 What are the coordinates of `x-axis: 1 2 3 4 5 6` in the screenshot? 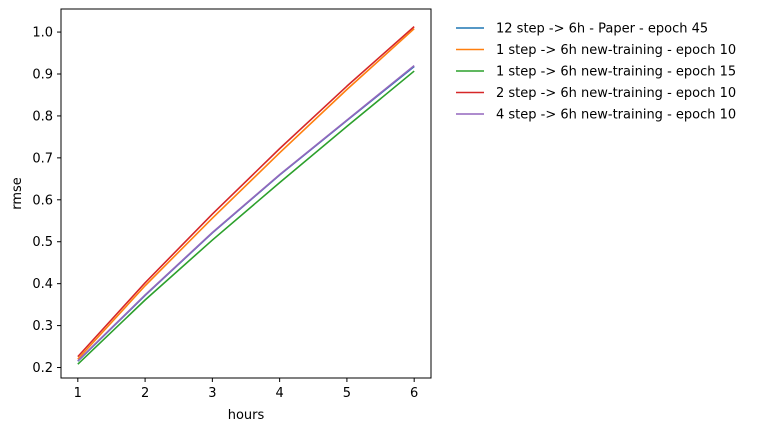 It's located at (246, 389).